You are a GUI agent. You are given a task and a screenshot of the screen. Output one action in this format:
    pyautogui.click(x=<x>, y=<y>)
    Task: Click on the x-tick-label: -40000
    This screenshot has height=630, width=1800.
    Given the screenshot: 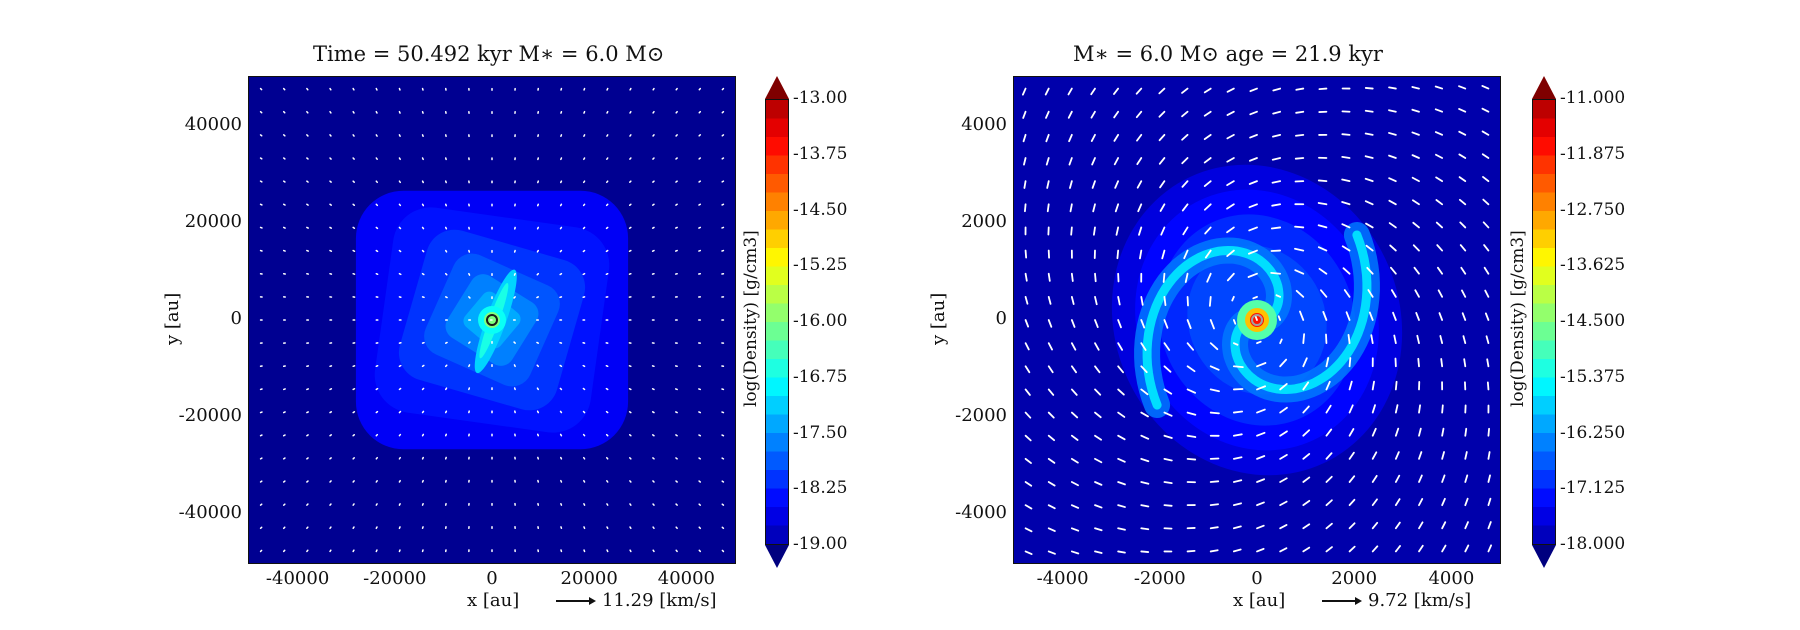 What is the action you would take?
    pyautogui.click(x=297, y=578)
    